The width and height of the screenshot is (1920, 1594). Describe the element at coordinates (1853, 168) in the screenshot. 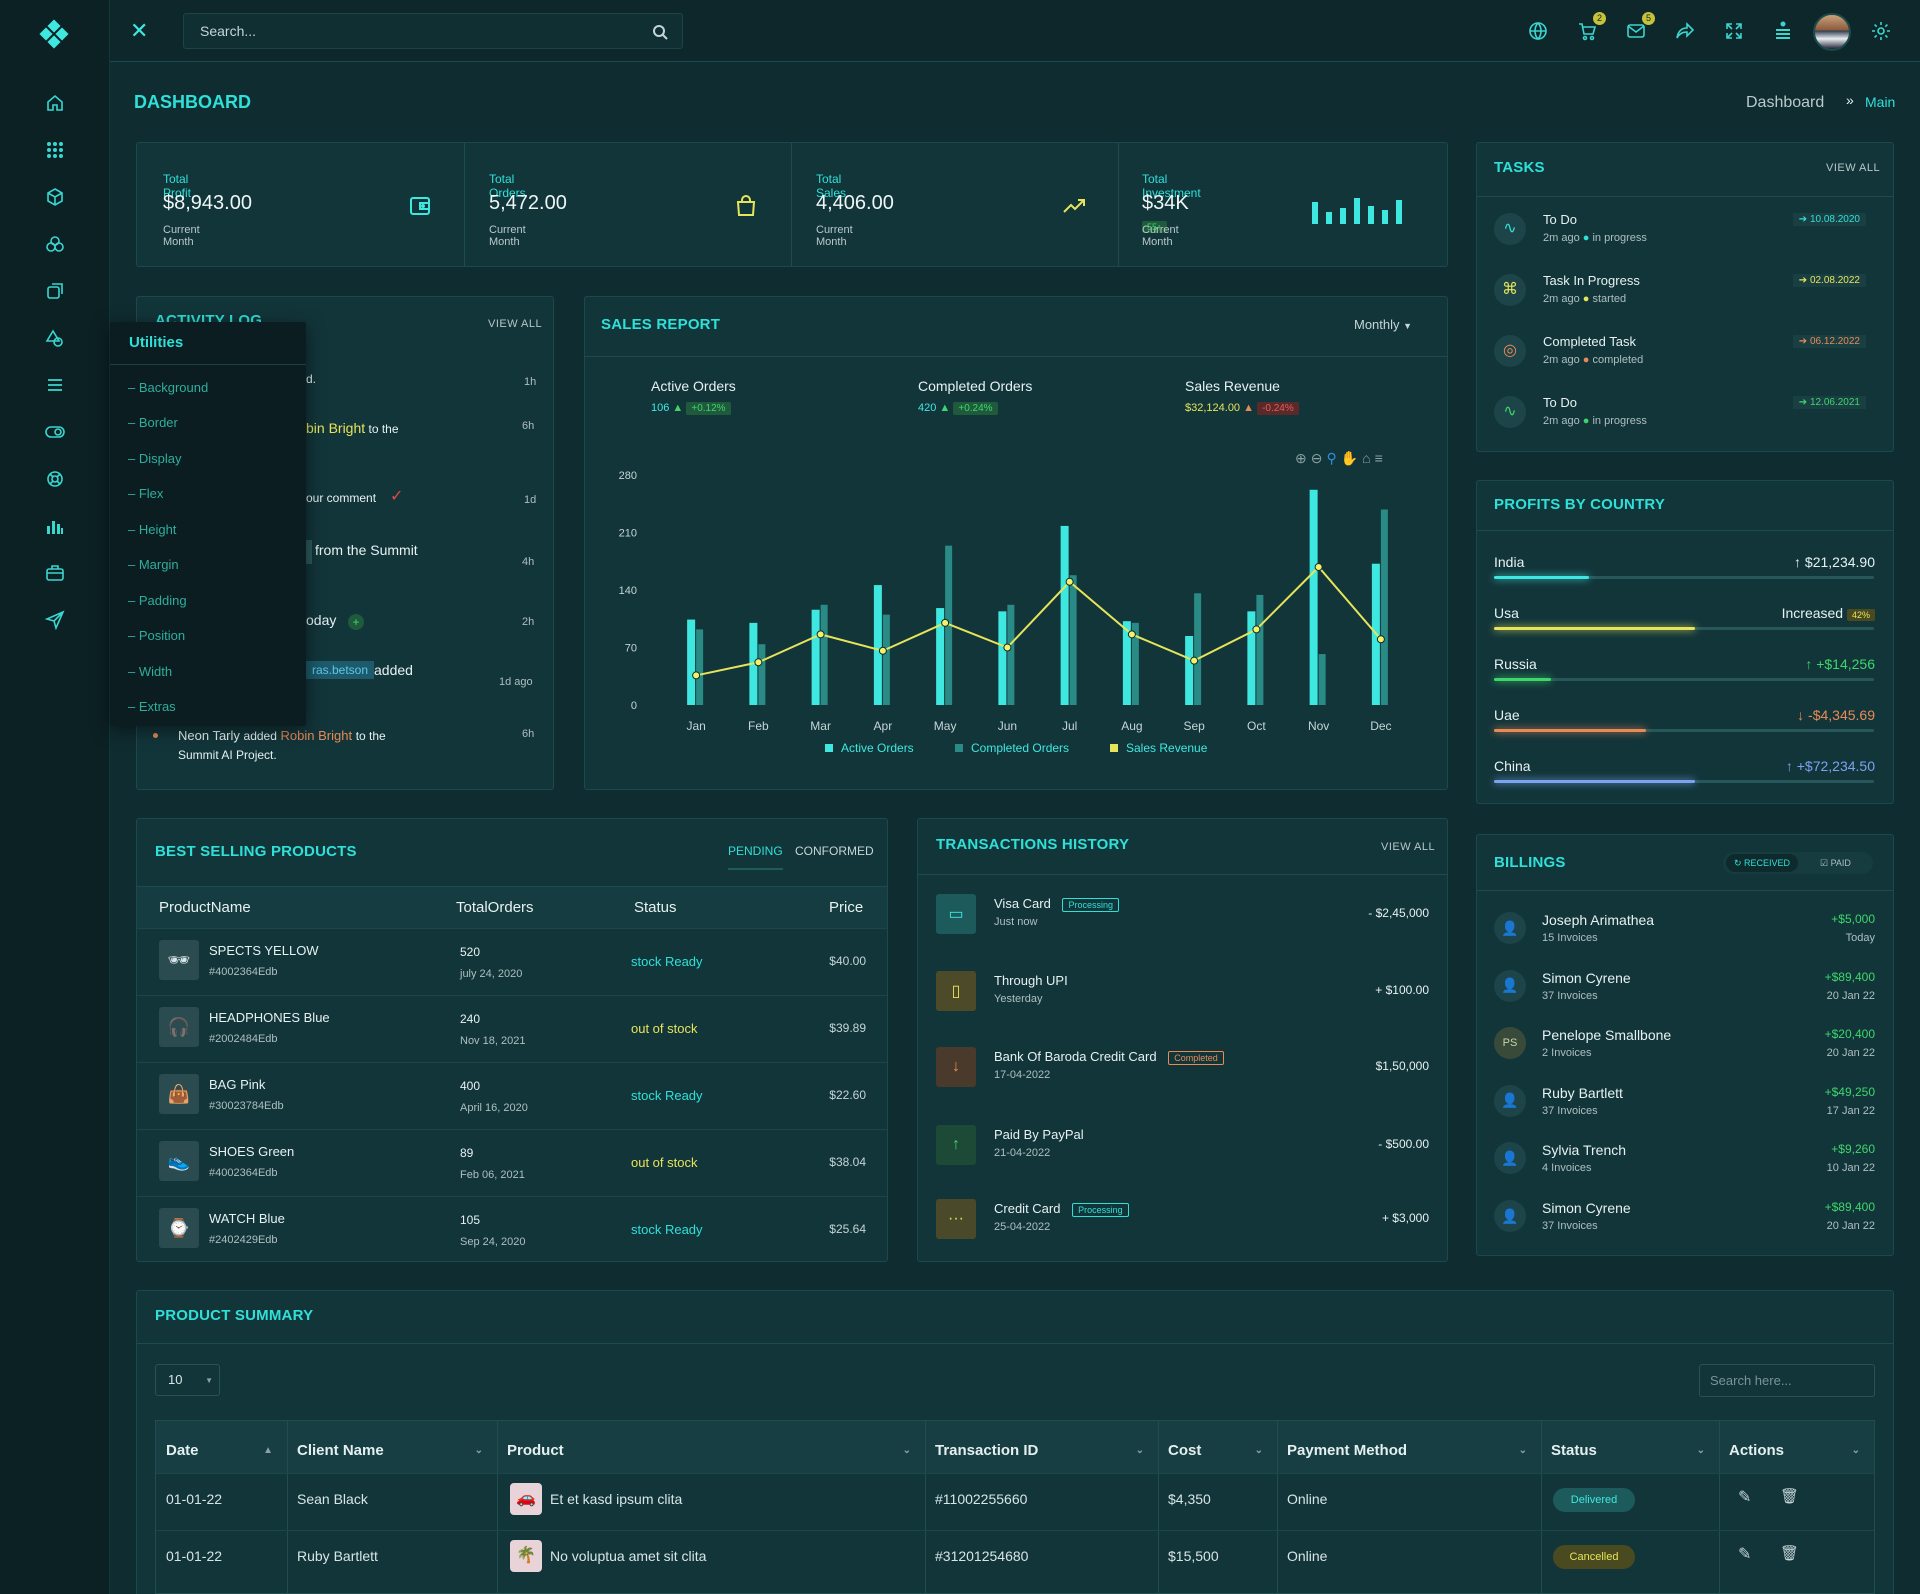

I see `tasks-view-all: VIEW ALL` at that location.